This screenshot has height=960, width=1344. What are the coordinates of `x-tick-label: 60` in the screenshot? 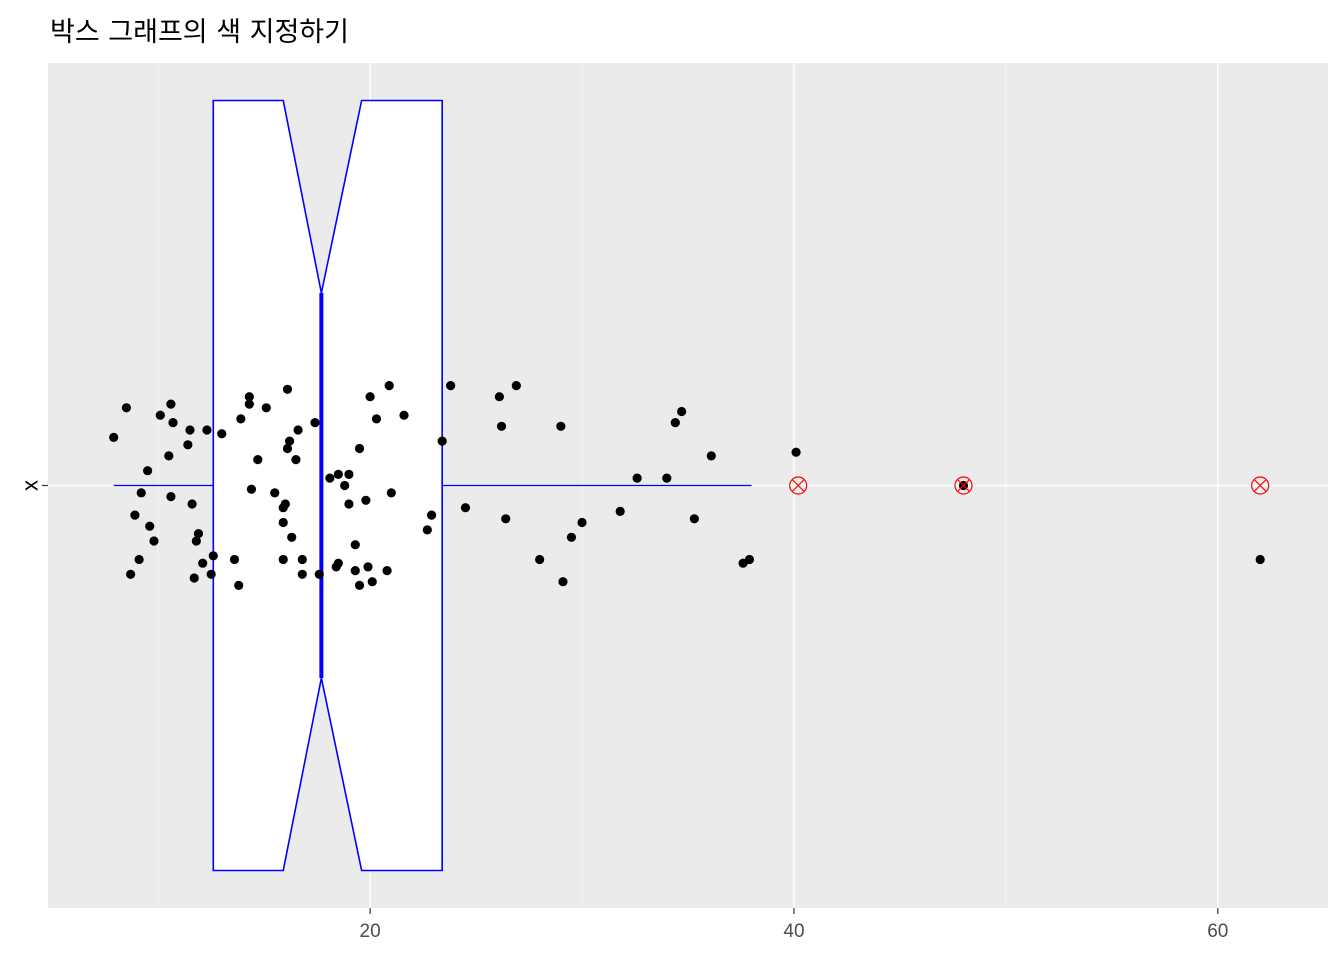 It's located at (1217, 931).